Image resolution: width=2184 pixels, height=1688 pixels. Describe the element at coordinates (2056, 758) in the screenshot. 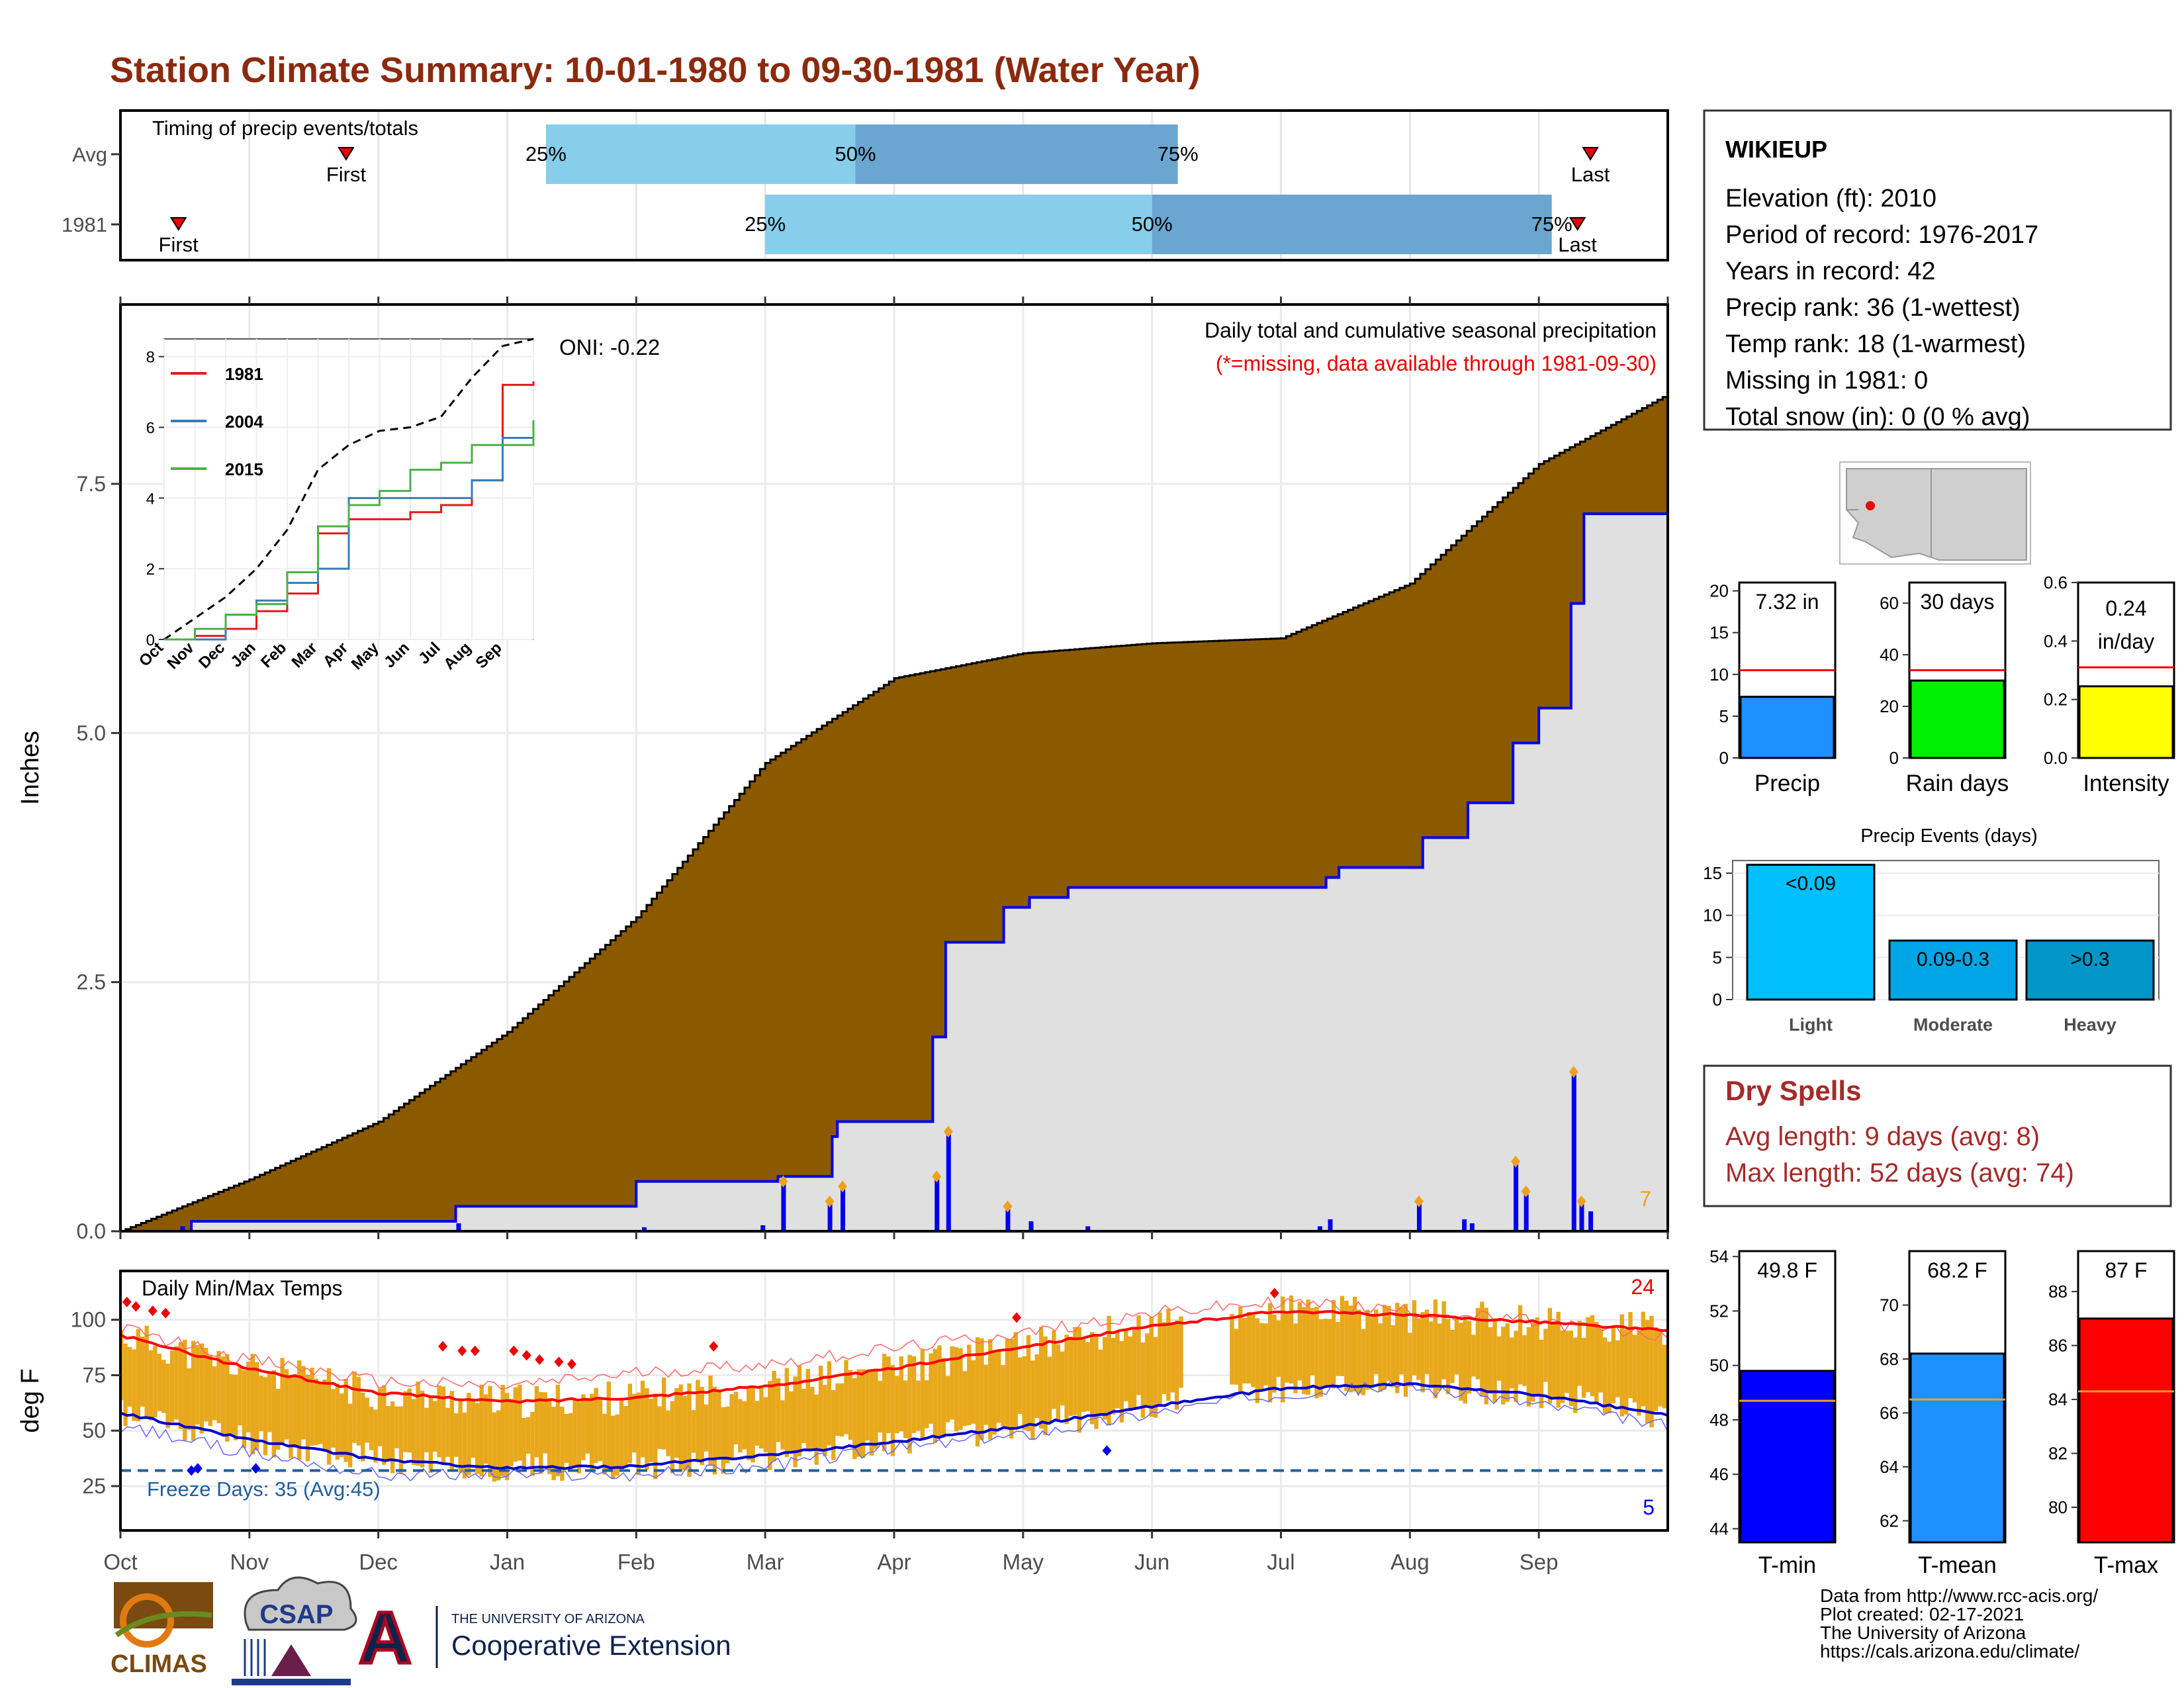

I see `summary-bar-tick-label: 0.0` at that location.